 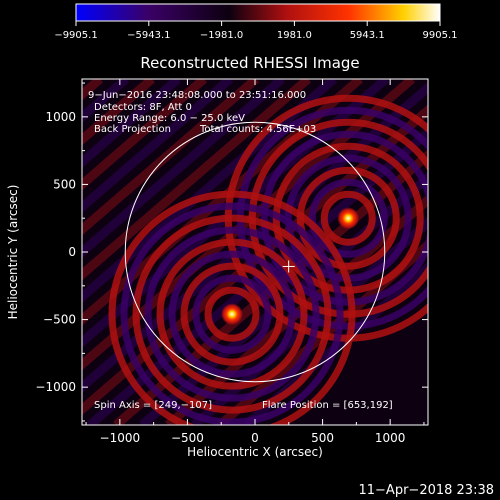 I want to click on colorbar-gradient, so click(x=258, y=12).